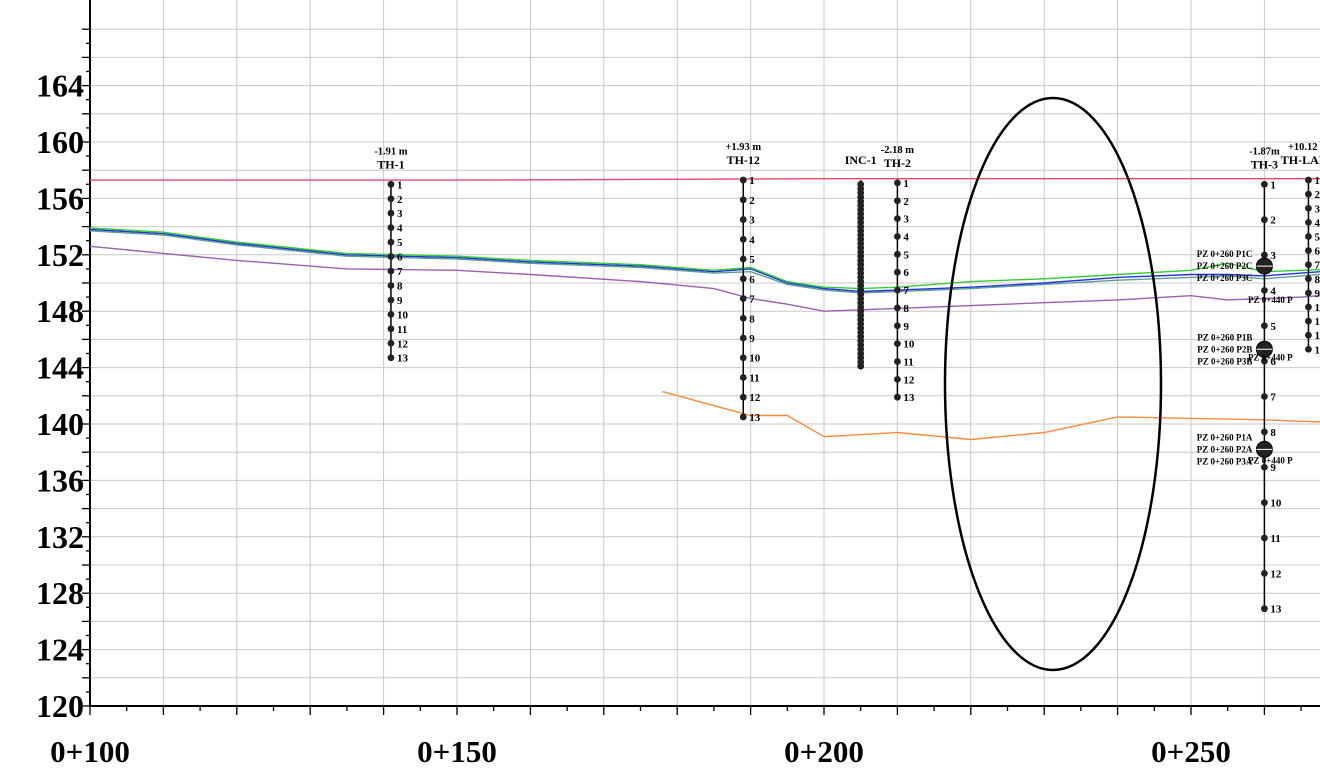 The height and width of the screenshot is (774, 1320). Describe the element at coordinates (60, 593) in the screenshot. I see `y-tick-label: 128` at that location.